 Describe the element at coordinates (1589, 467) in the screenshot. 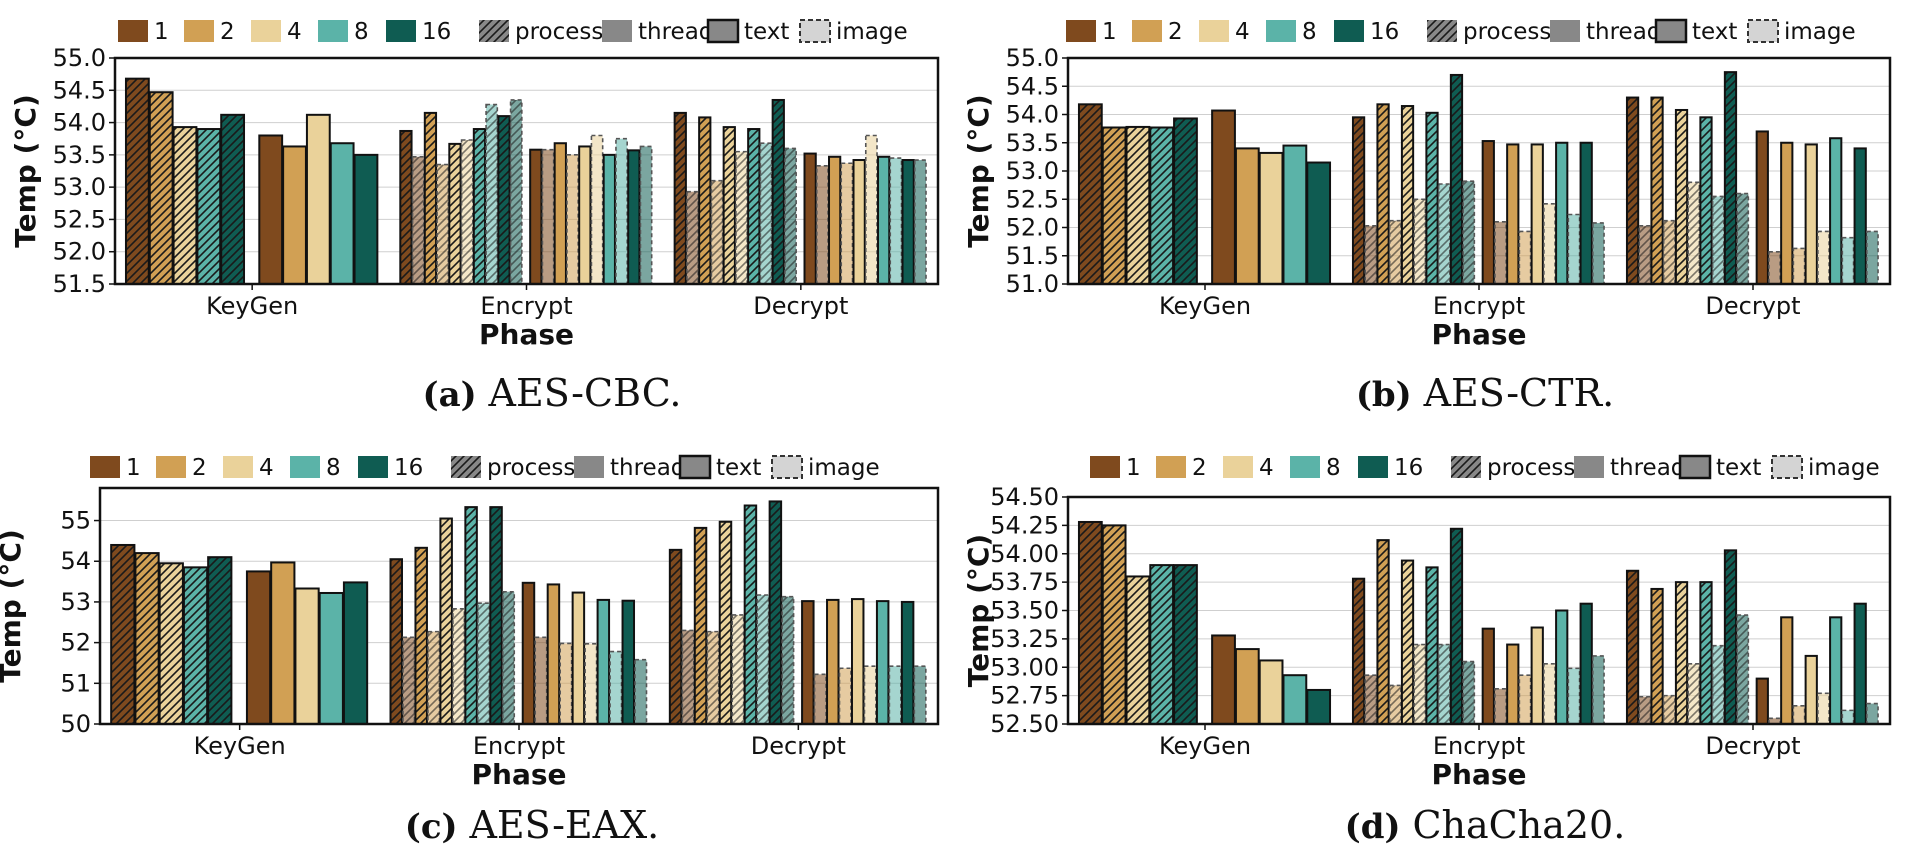

I see `legend-swatch-thread` at that location.